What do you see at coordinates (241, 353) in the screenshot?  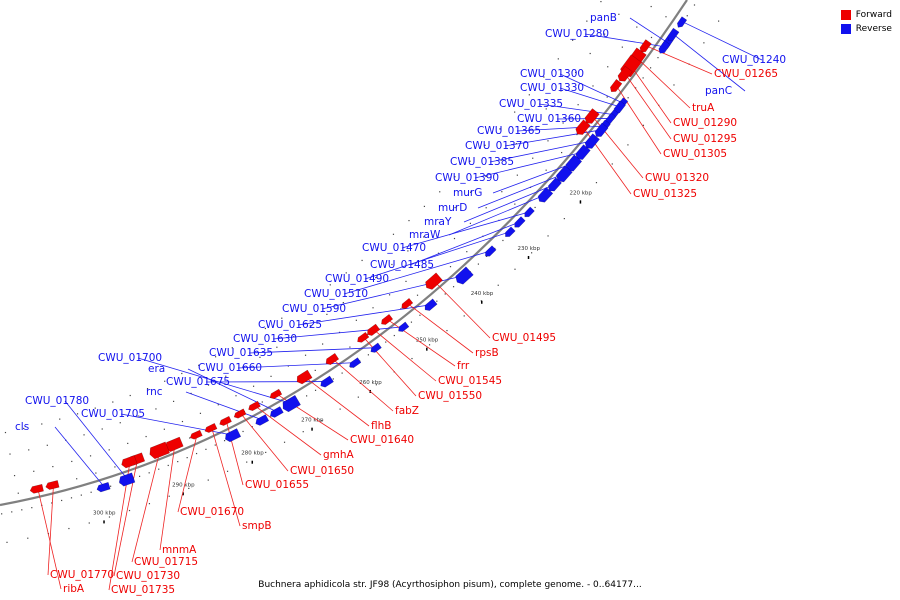 I see `reverse-gene-label: CWU_01635` at bounding box center [241, 353].